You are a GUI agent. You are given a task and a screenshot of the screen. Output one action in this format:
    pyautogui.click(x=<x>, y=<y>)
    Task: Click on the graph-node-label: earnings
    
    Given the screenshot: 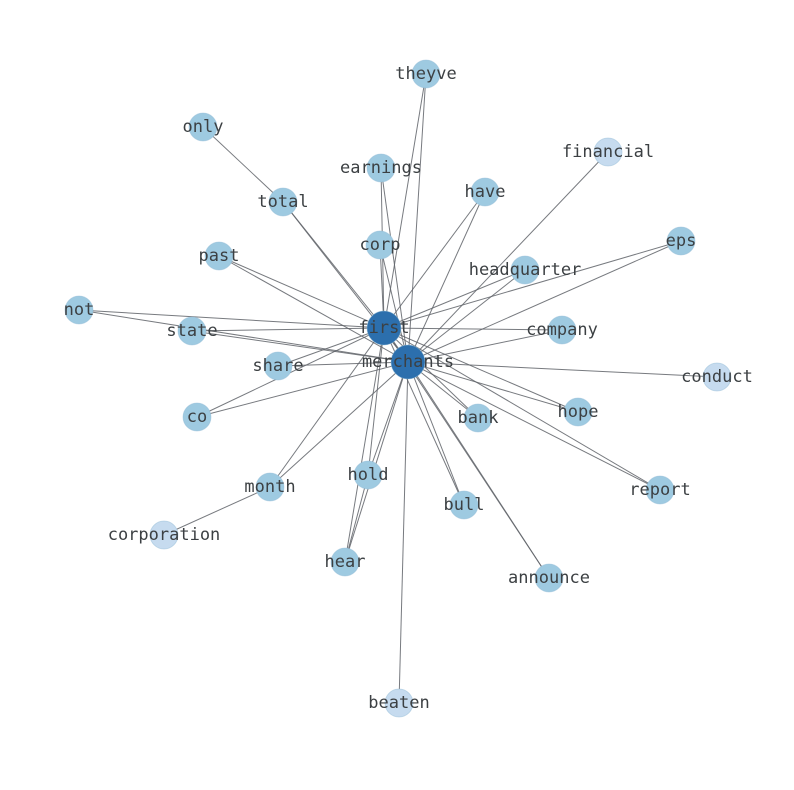 What is the action you would take?
    pyautogui.click(x=381, y=168)
    